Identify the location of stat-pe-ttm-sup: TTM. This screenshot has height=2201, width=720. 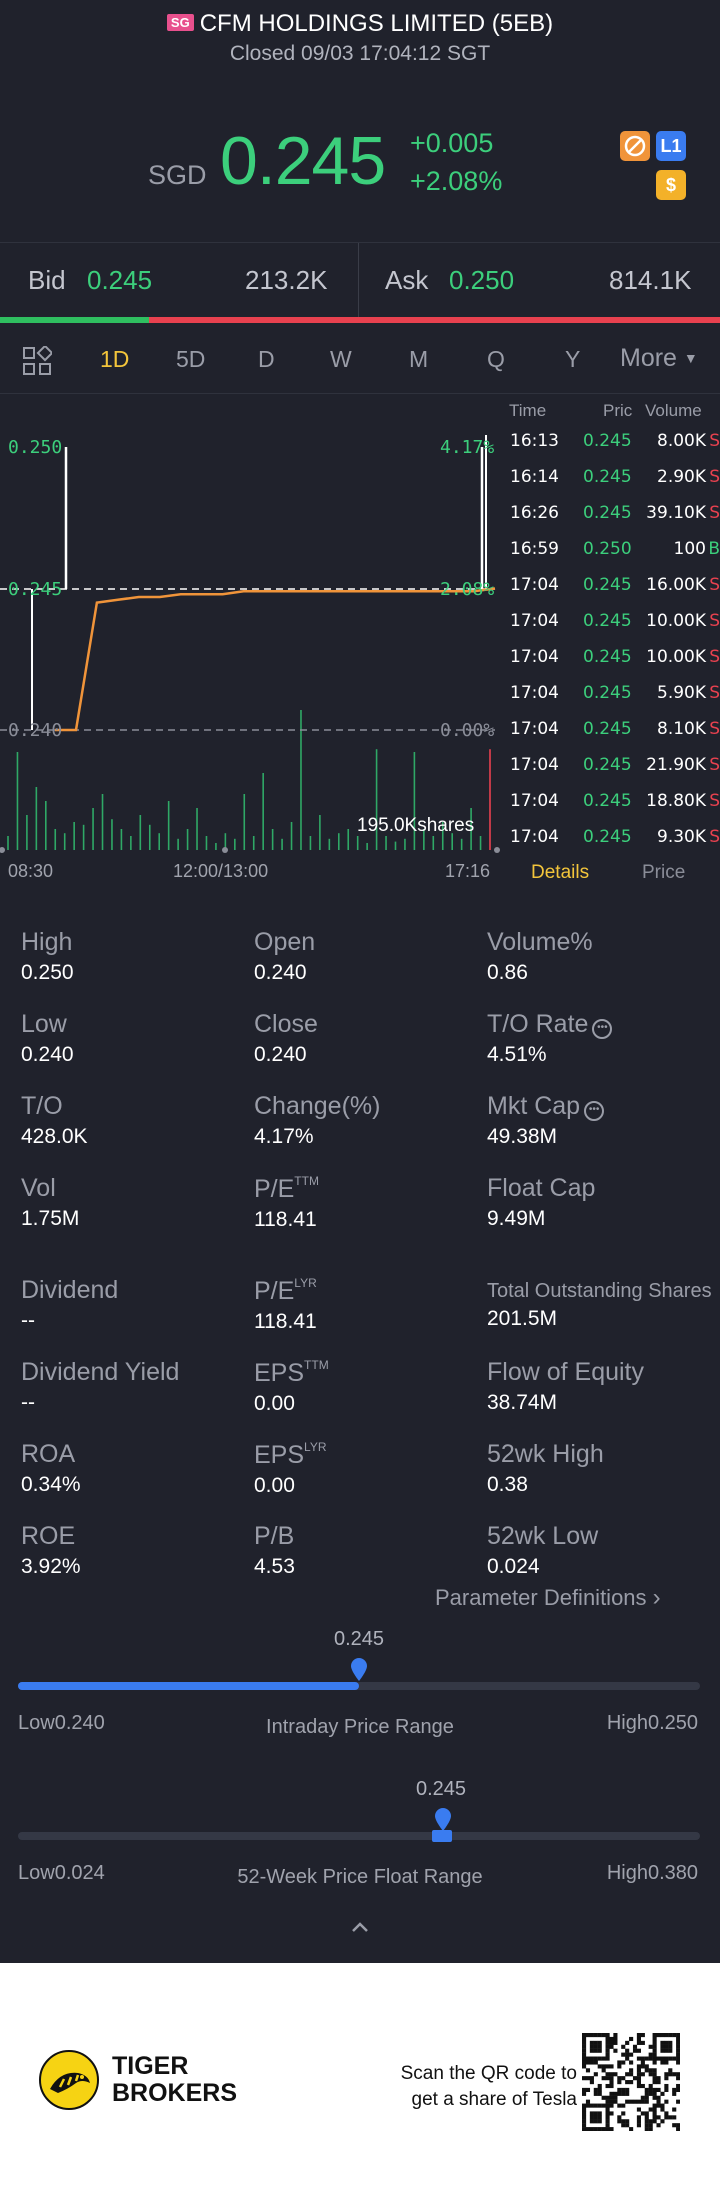
(306, 1181).